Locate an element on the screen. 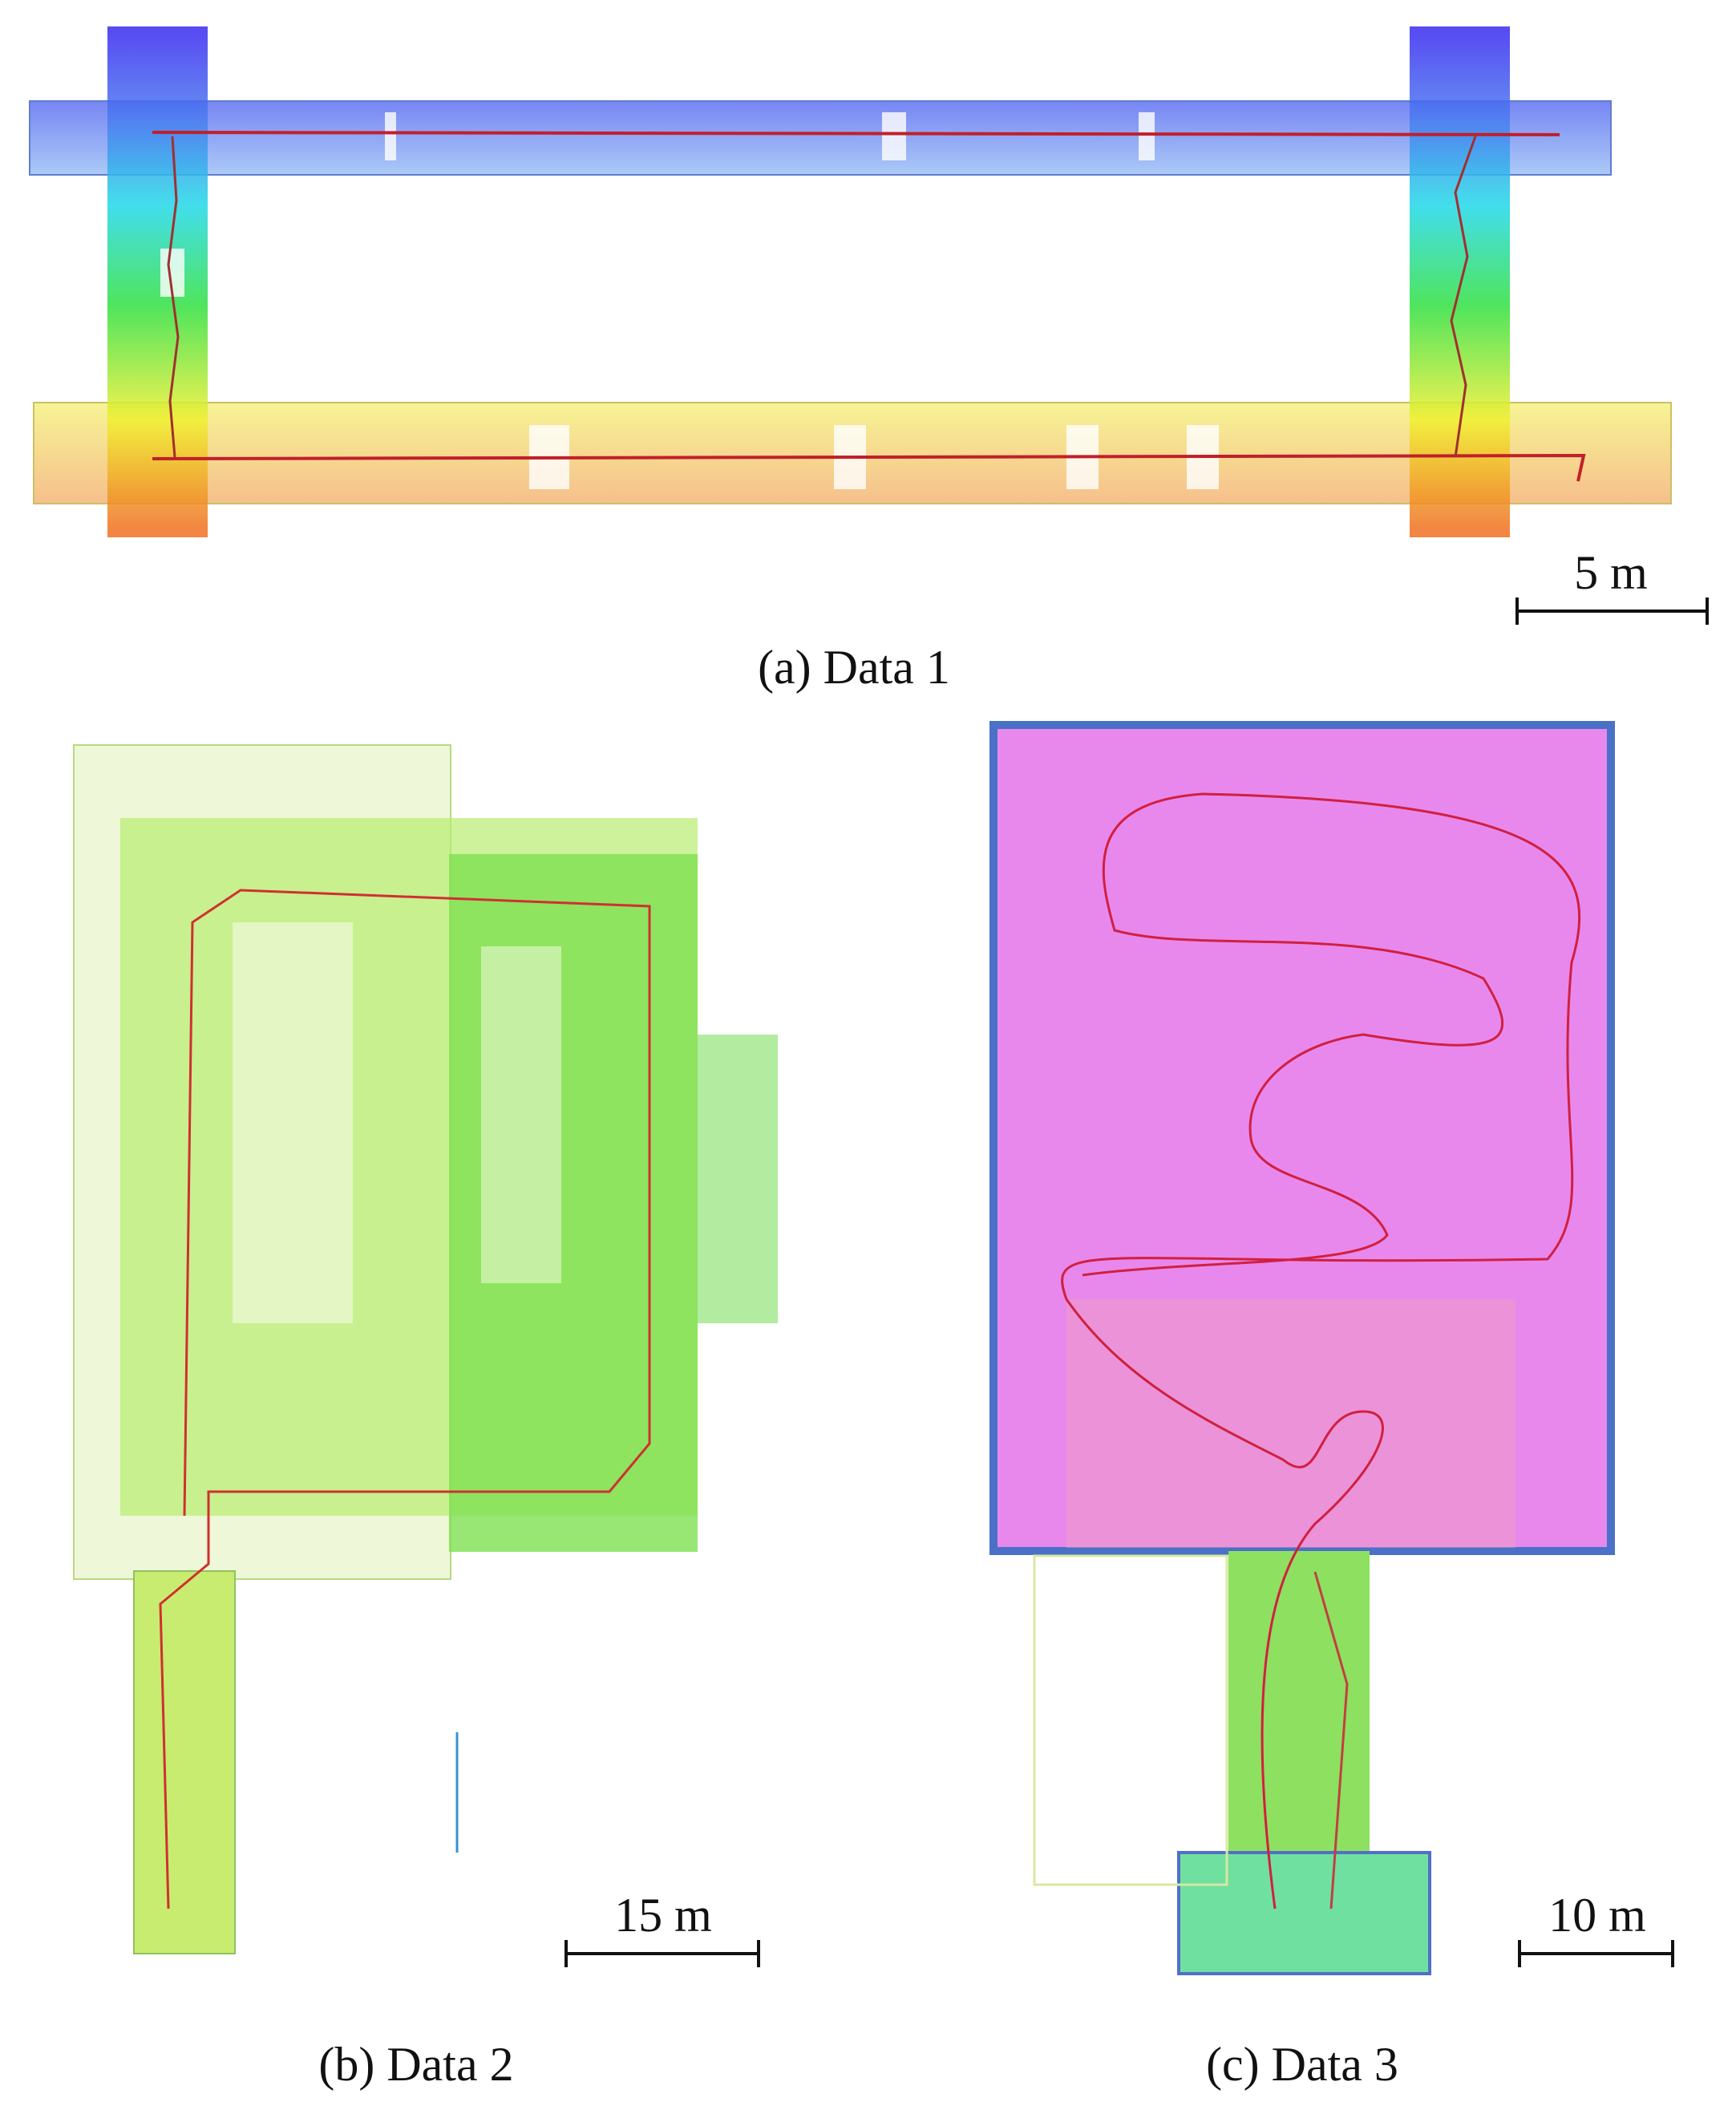 The height and width of the screenshot is (2106, 1736). caption: (c) Data 3 is located at coordinates (1302, 2064).